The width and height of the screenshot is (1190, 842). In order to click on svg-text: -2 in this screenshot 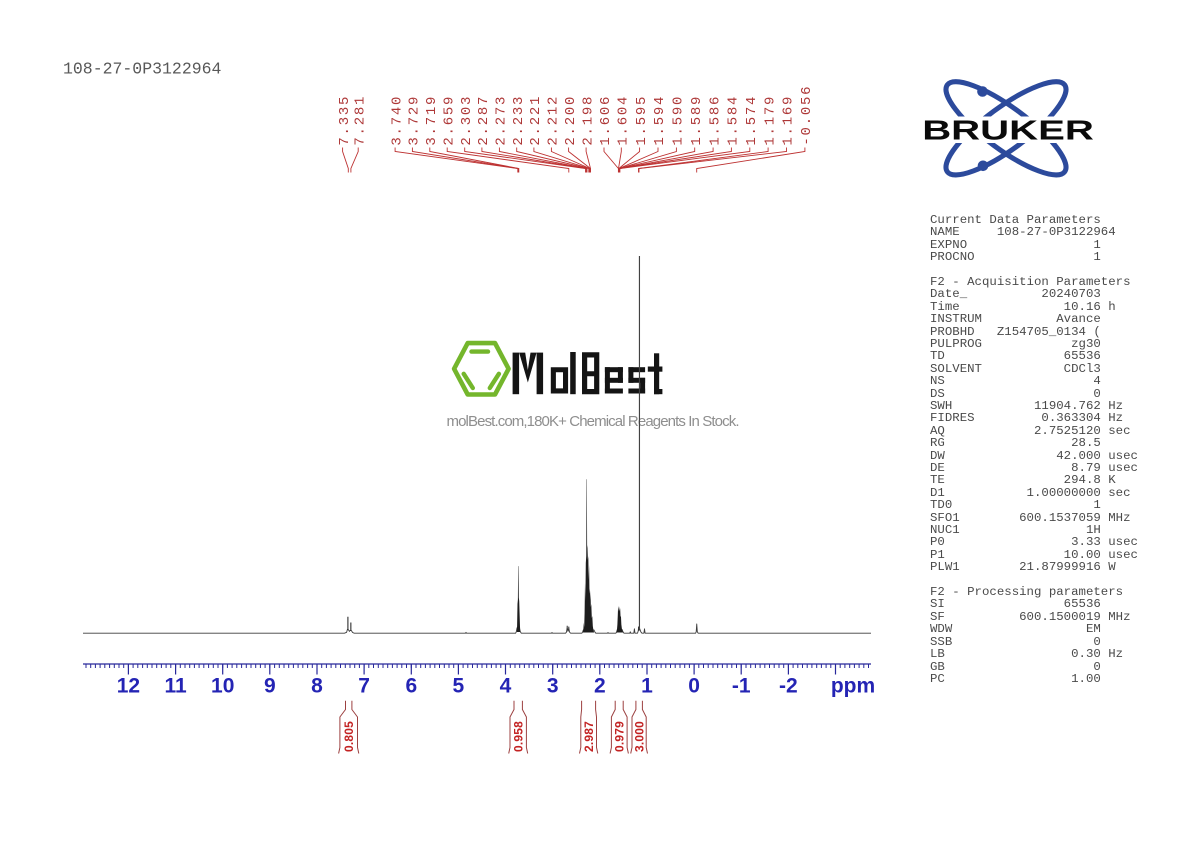, I will do `click(788, 686)`.